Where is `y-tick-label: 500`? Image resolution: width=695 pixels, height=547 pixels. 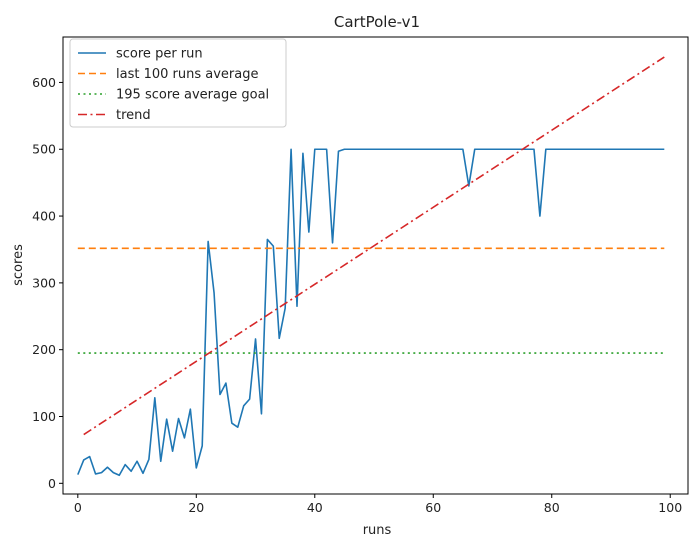
y-tick-label: 500 is located at coordinates (44, 149).